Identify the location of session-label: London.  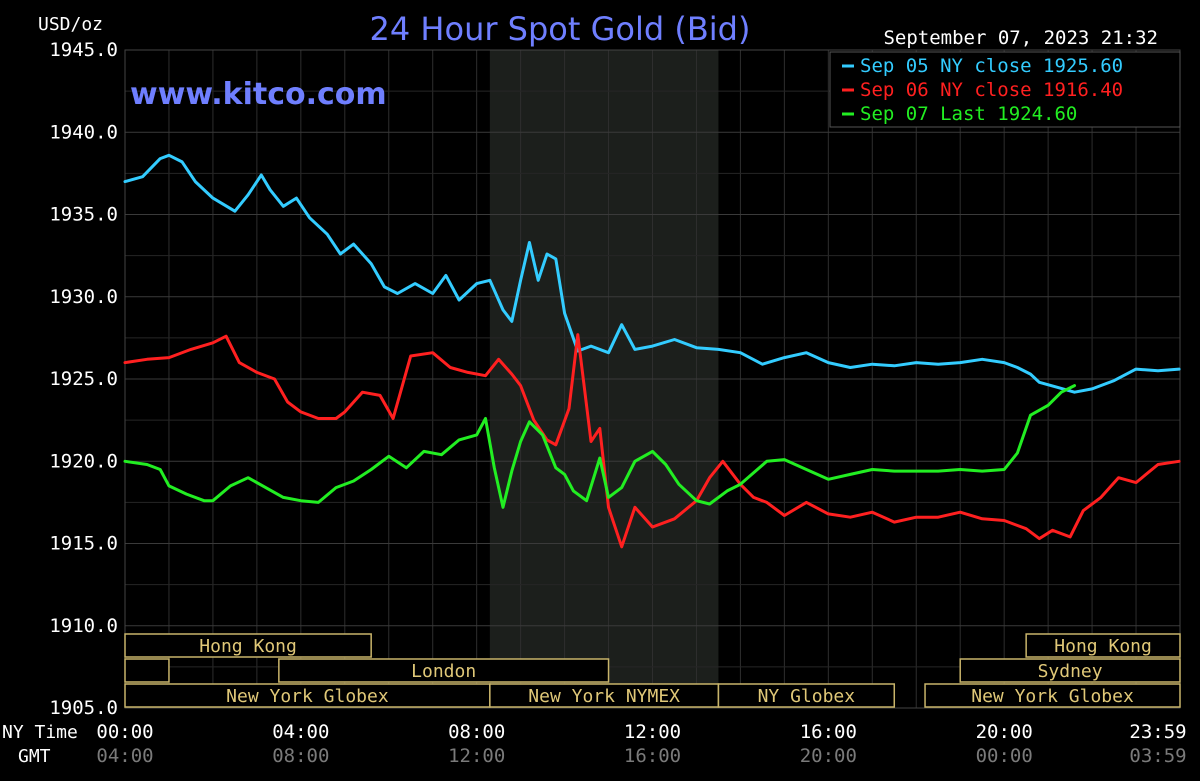
(443, 671).